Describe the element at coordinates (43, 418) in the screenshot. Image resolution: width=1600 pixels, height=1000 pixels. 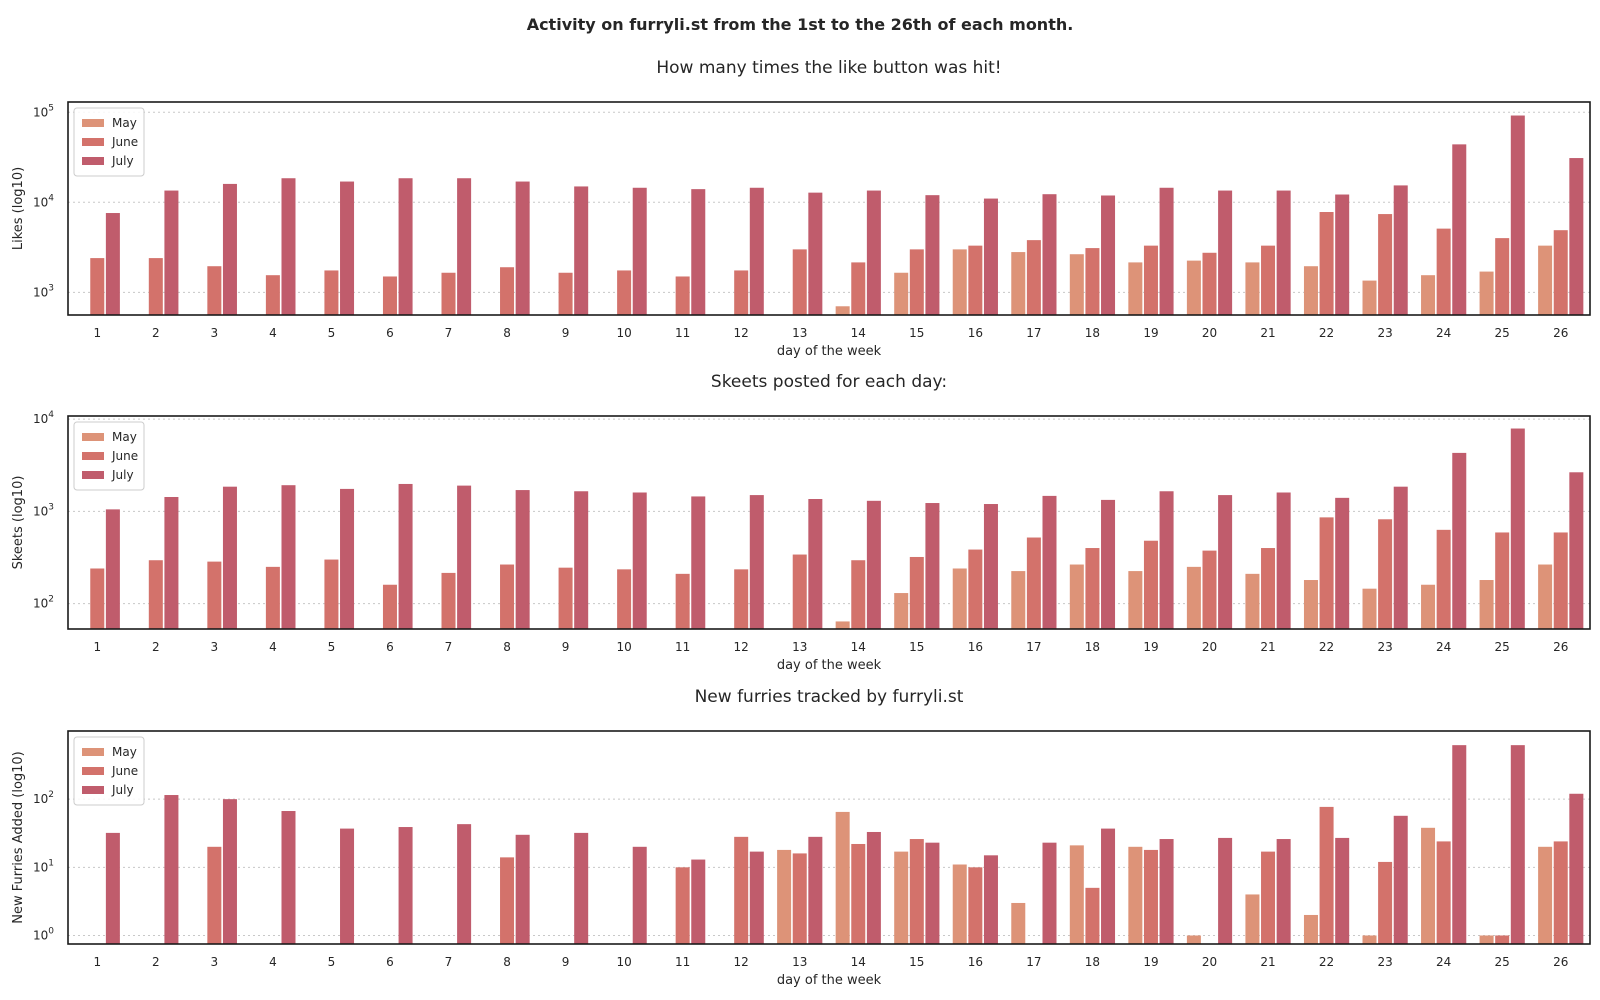
I see `y-tick-label: 10⁴` at that location.